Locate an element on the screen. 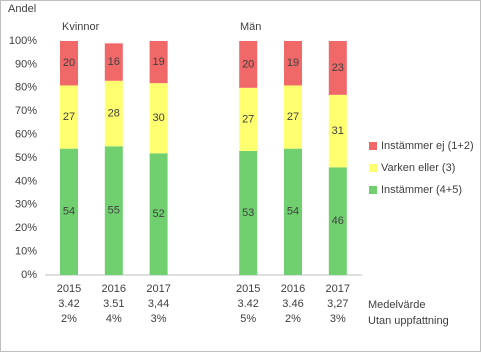 This screenshot has width=481, height=357. y-tick-label: 70% is located at coordinates (26, 111).